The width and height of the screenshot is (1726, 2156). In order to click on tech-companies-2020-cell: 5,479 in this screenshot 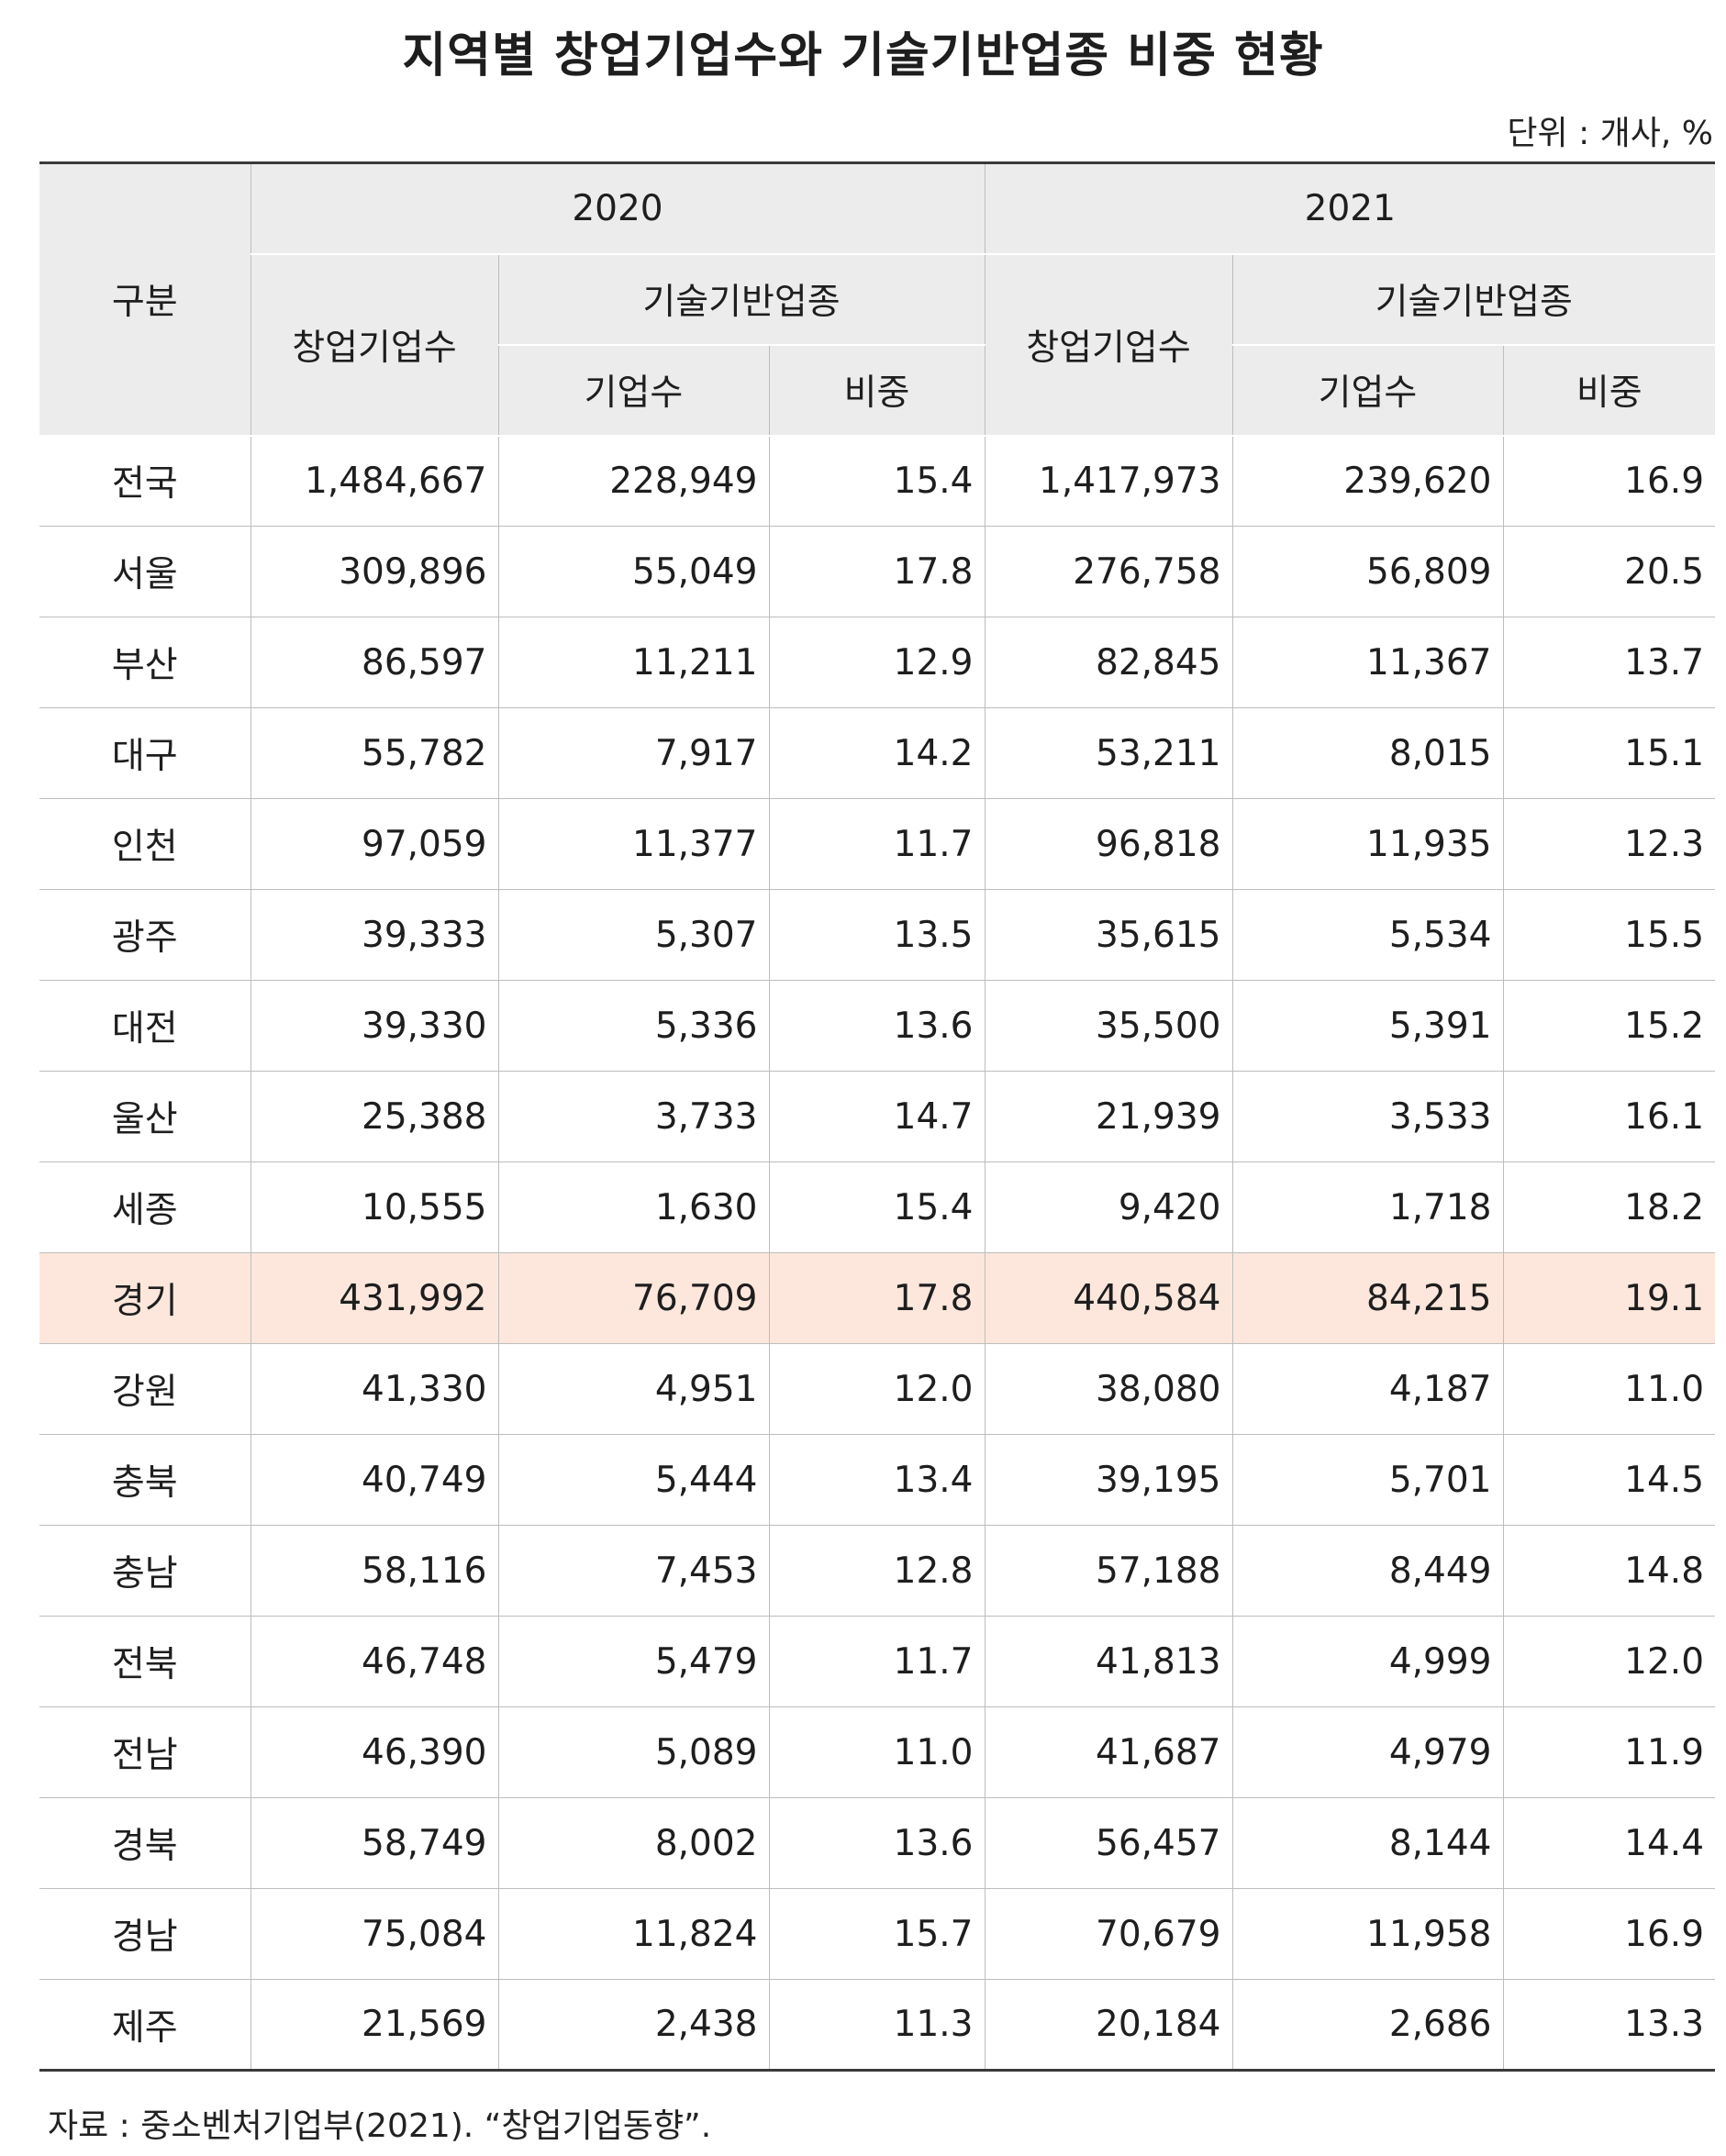, I will do `click(633, 1662)`.